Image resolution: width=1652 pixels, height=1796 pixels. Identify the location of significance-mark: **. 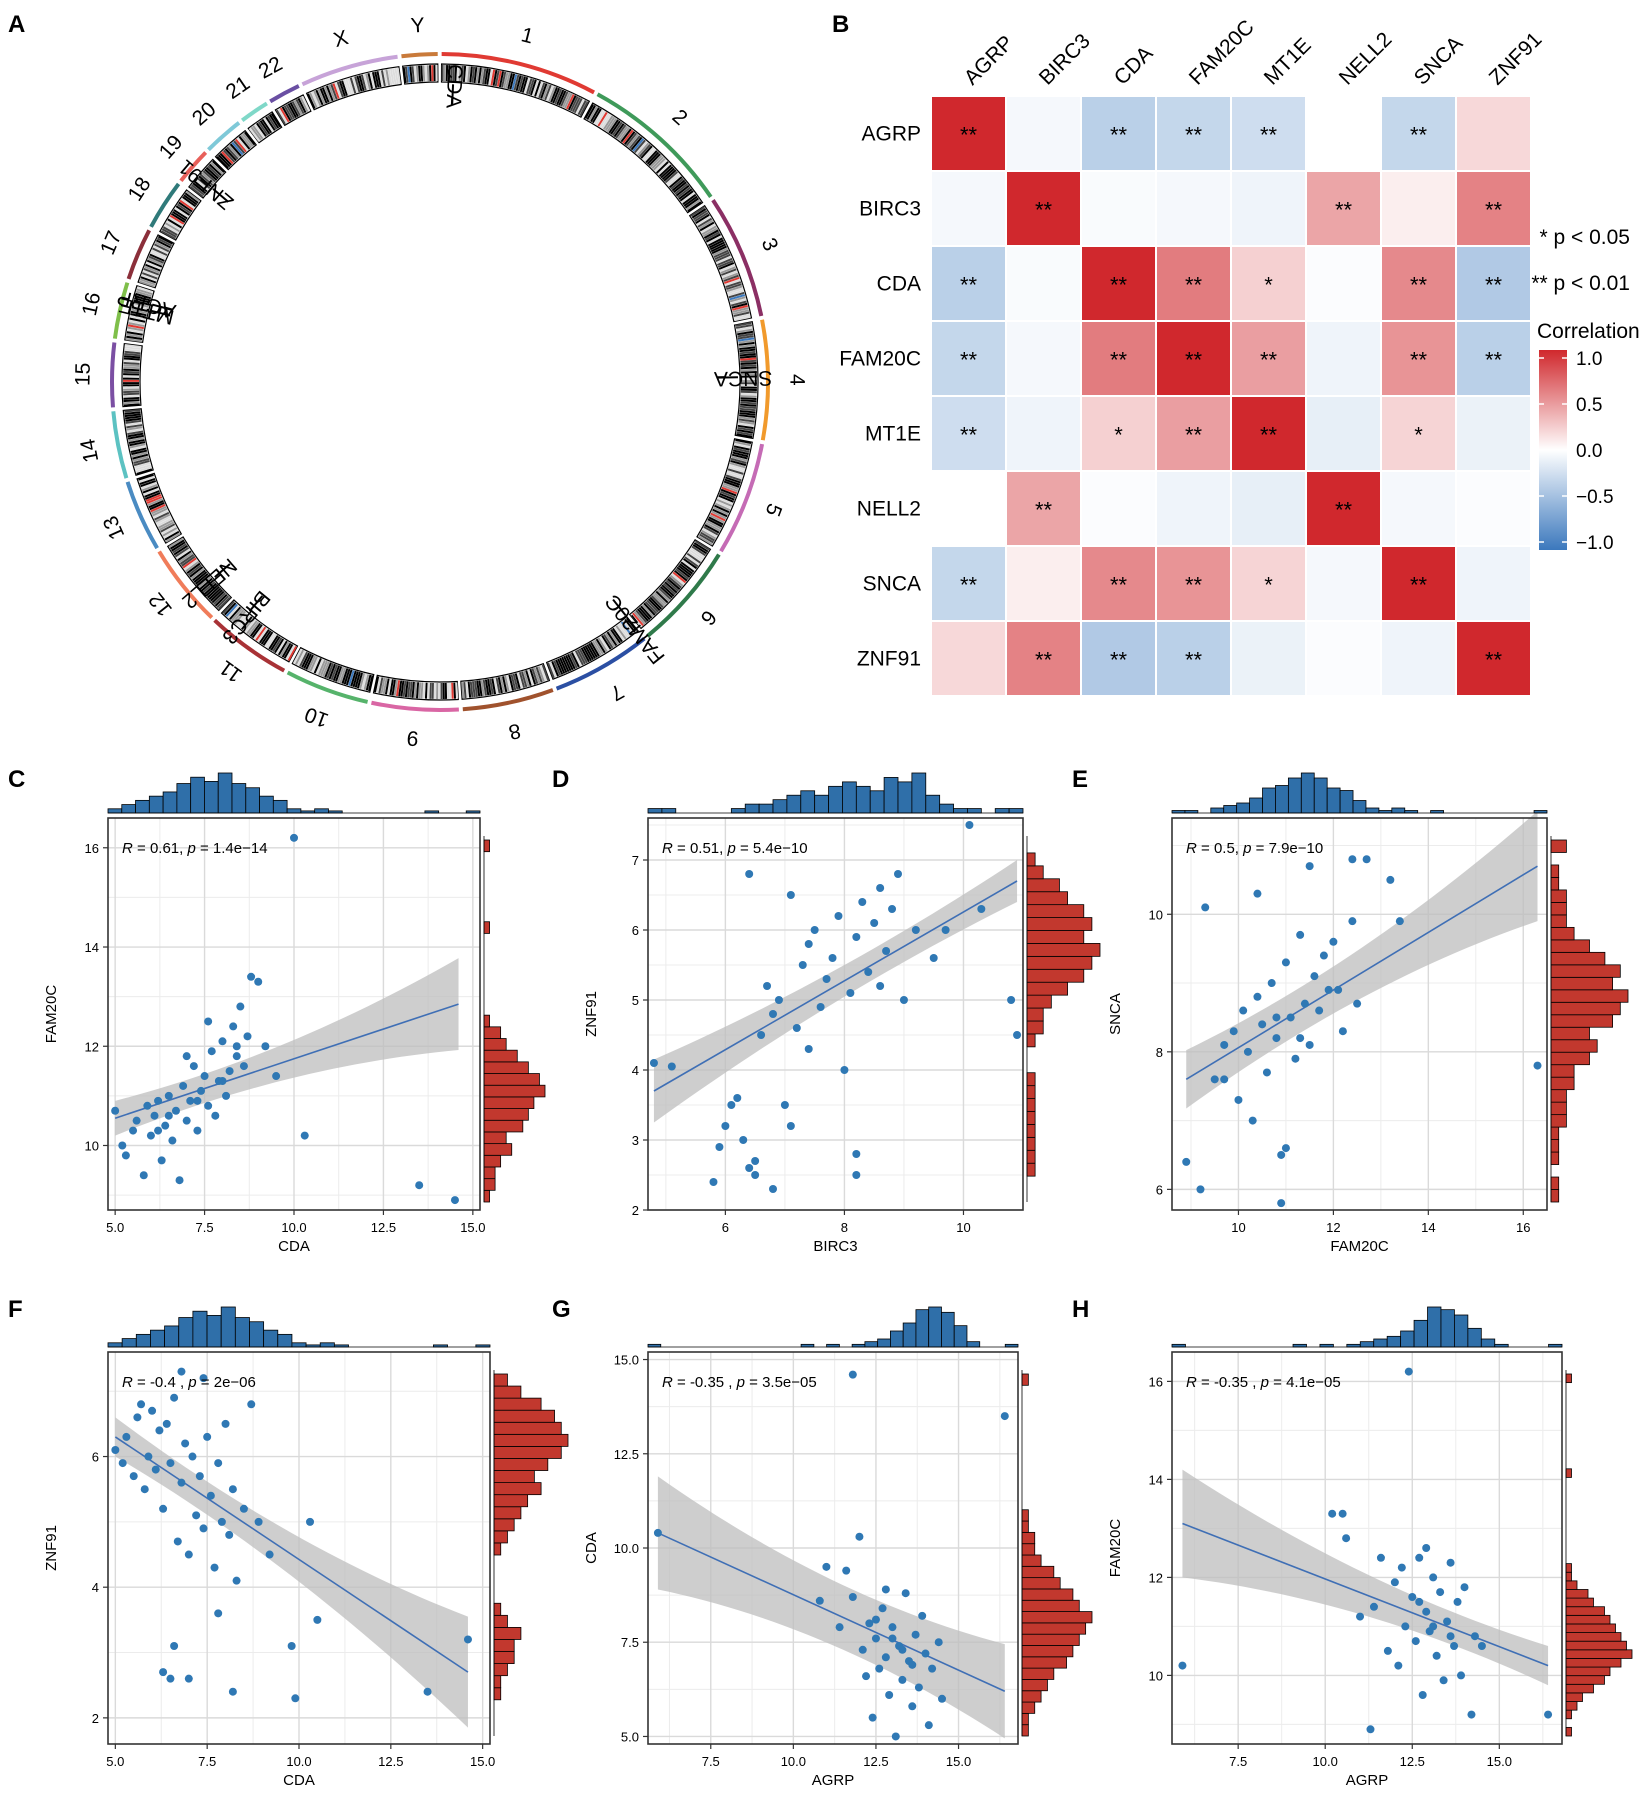
(1044, 210).